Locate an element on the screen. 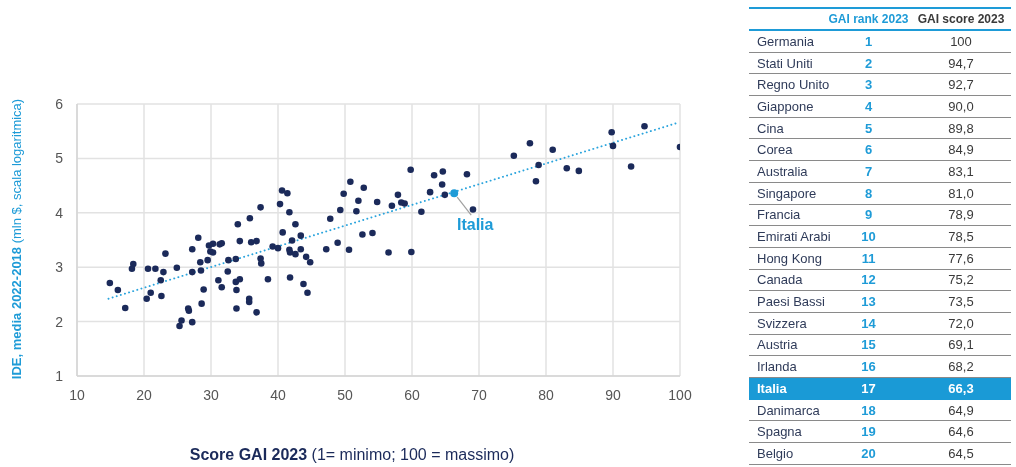 The width and height of the screenshot is (1016, 467). category-label: Spagna is located at coordinates (779, 432).